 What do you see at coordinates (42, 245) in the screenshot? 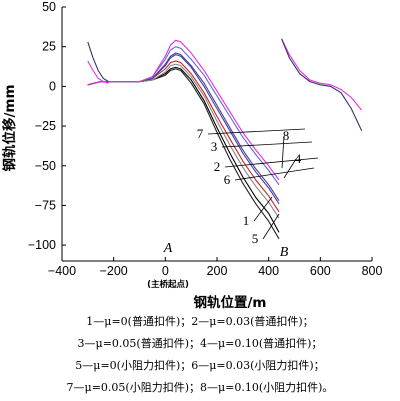
I see `y-tick-label: −100` at bounding box center [42, 245].